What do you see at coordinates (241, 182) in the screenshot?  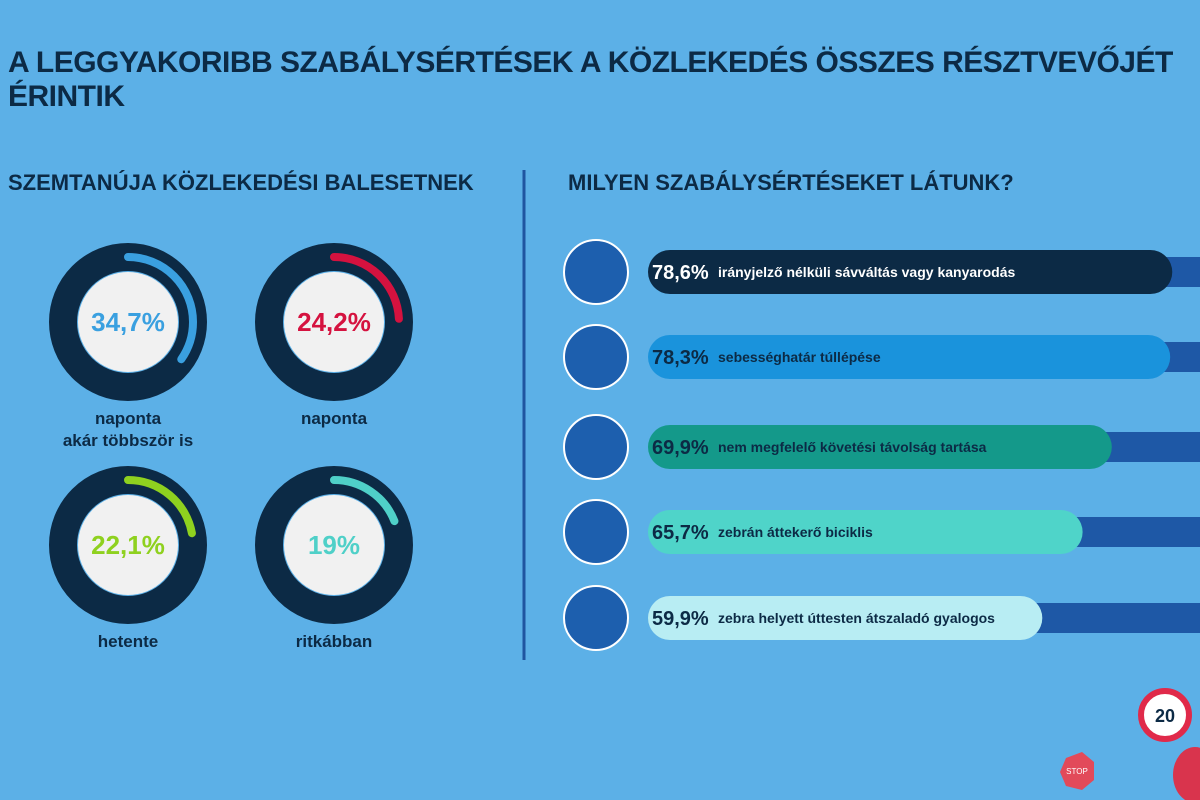 I see `chart-title: SZEMTANÚJA KÖZLEKEDÉSI BALESETNEK` at bounding box center [241, 182].